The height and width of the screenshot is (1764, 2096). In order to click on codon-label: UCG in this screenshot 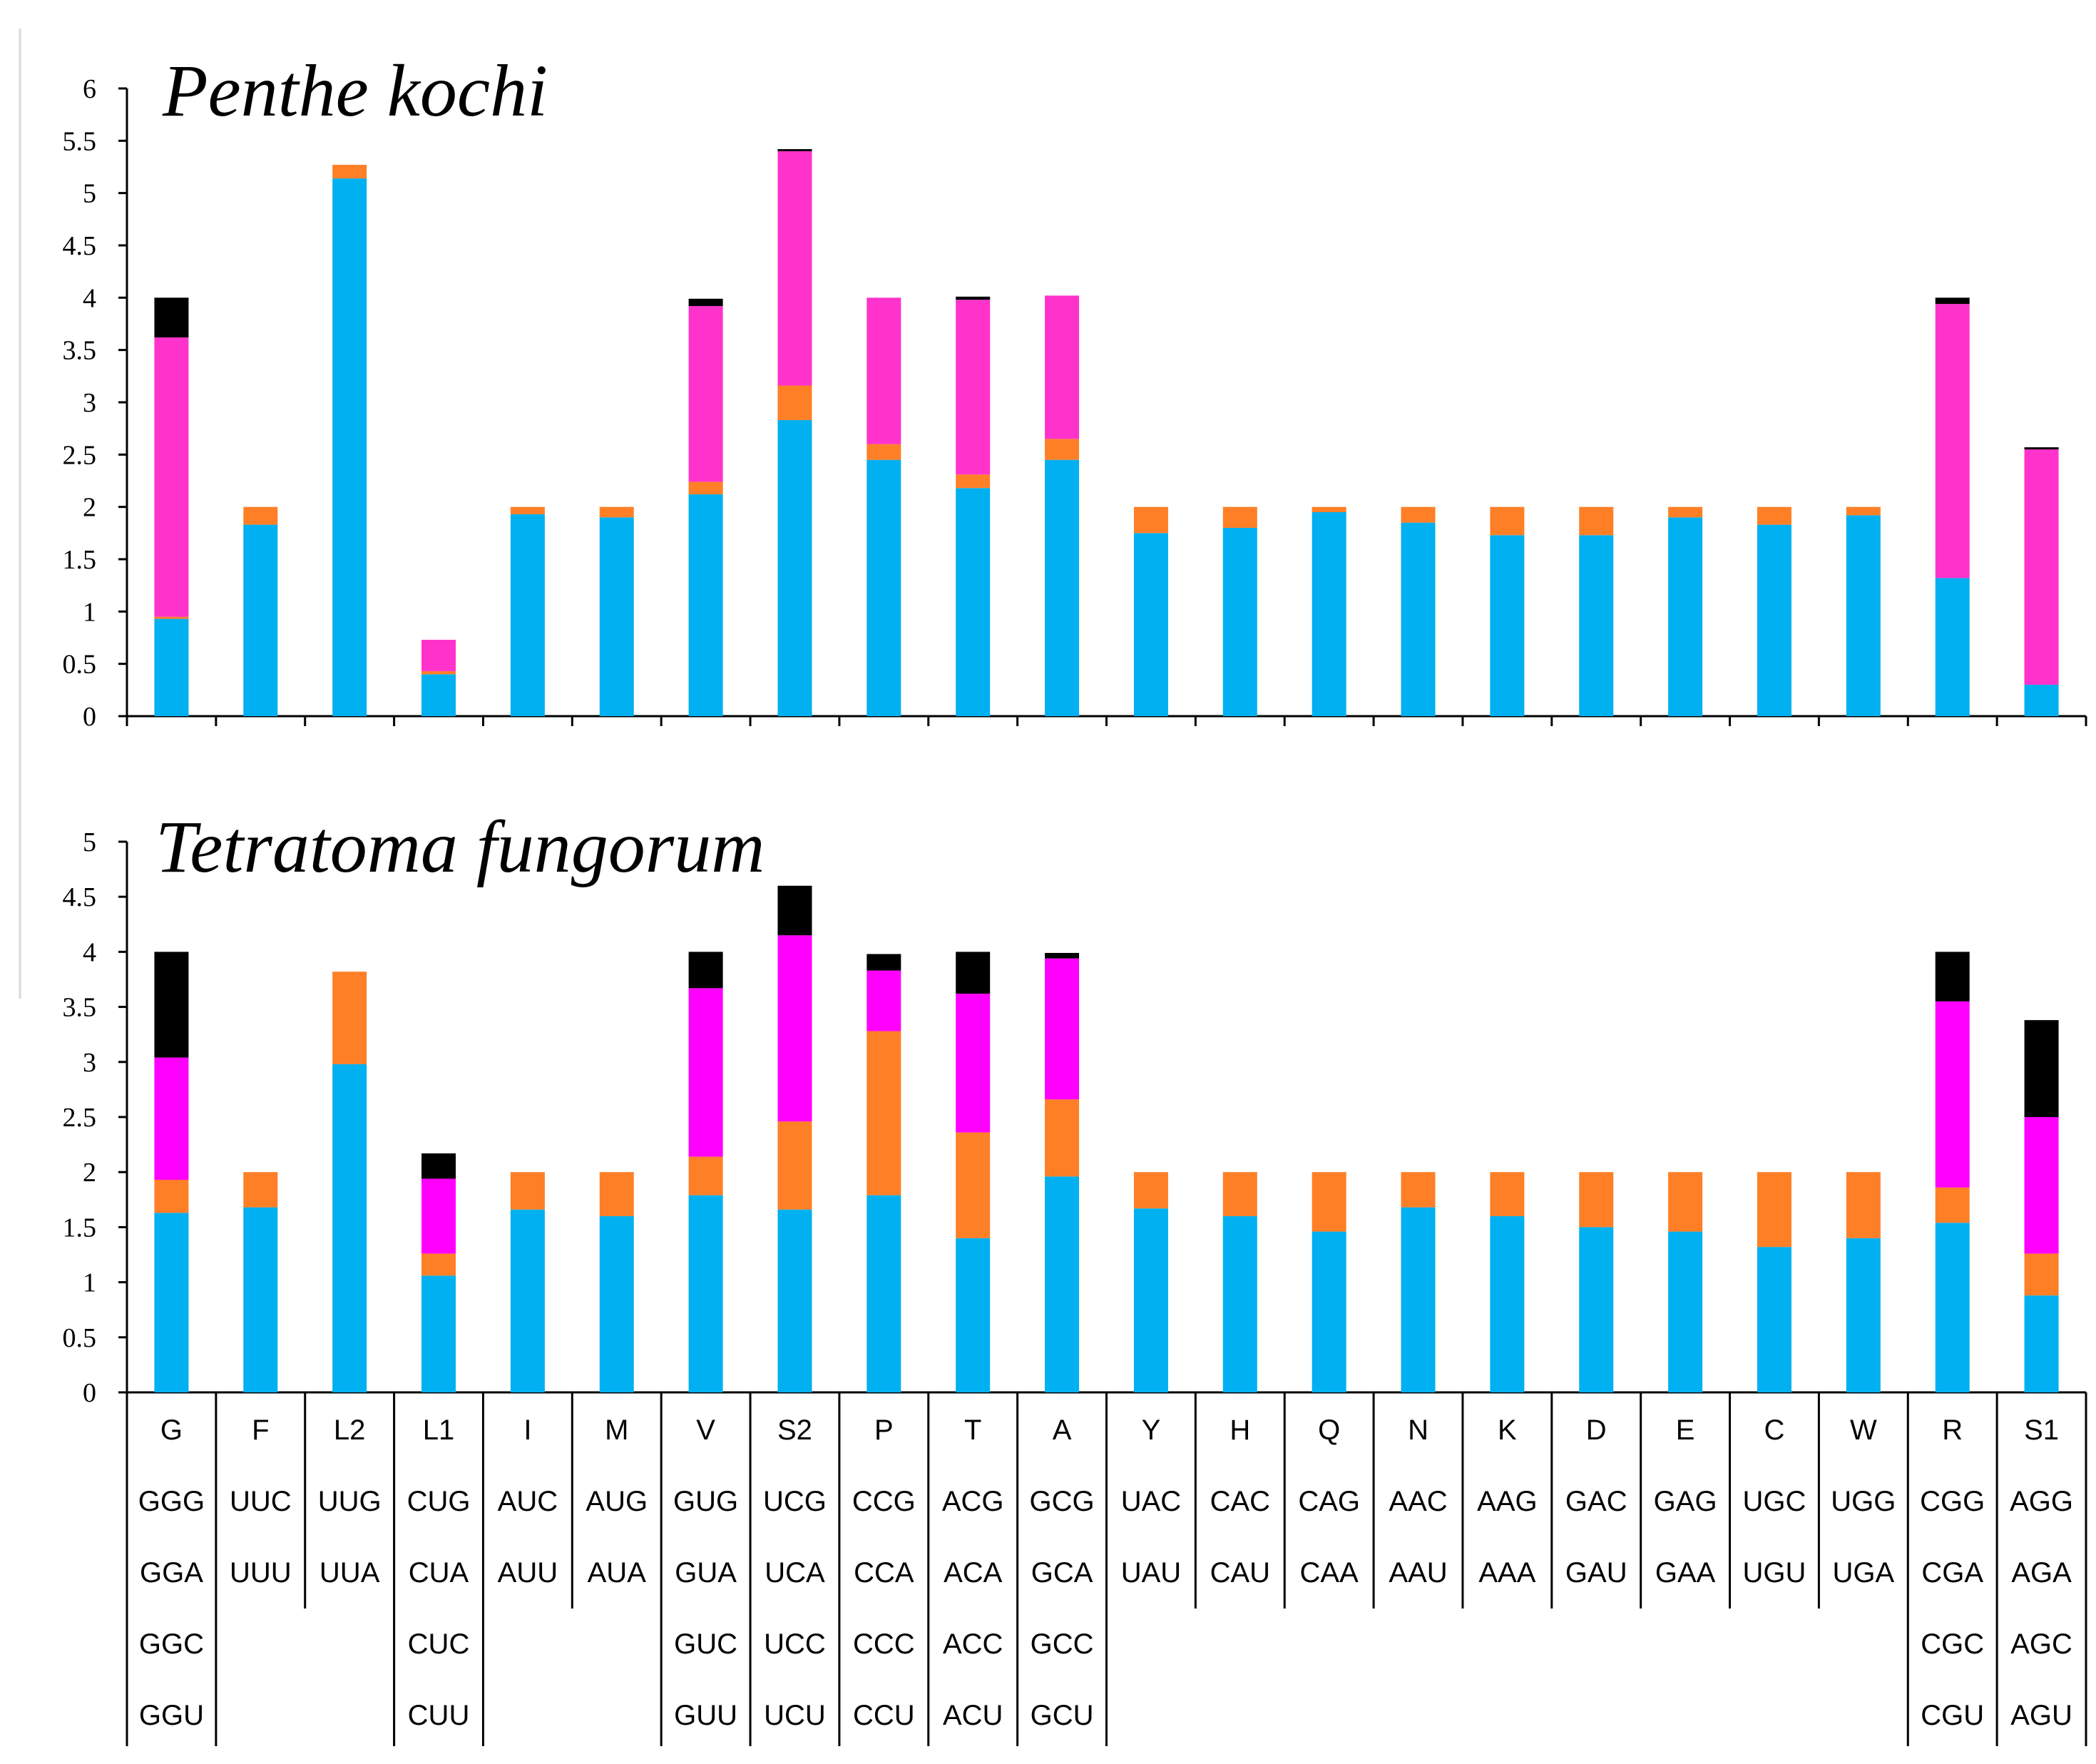, I will do `click(795, 1501)`.